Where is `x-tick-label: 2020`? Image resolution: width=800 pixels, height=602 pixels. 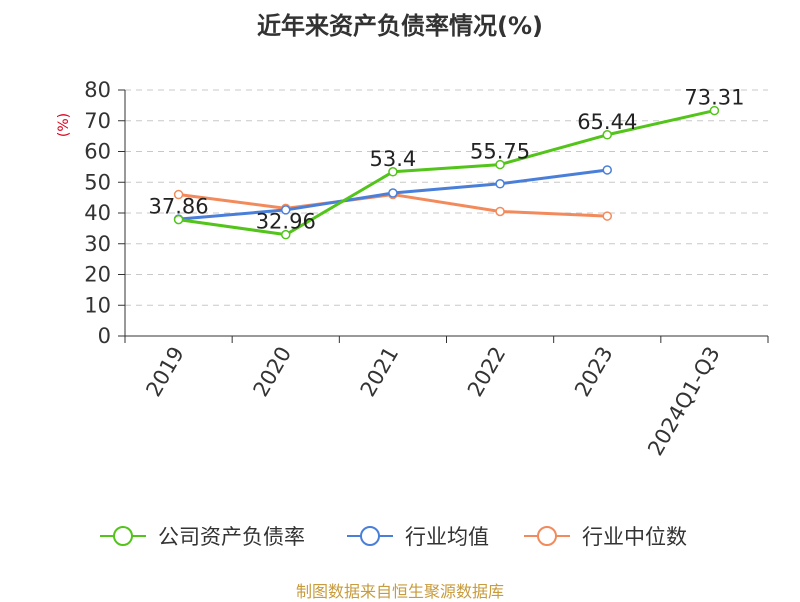
x-tick-label: 2020 is located at coordinates (273, 372).